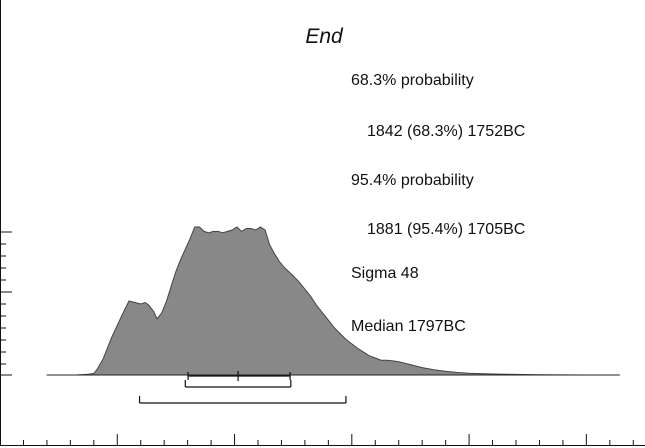 This screenshot has height=448, width=645. Describe the element at coordinates (446, 131) in the screenshot. I see `range-68-label: 1842 (68.3%) 1752BC` at that location.